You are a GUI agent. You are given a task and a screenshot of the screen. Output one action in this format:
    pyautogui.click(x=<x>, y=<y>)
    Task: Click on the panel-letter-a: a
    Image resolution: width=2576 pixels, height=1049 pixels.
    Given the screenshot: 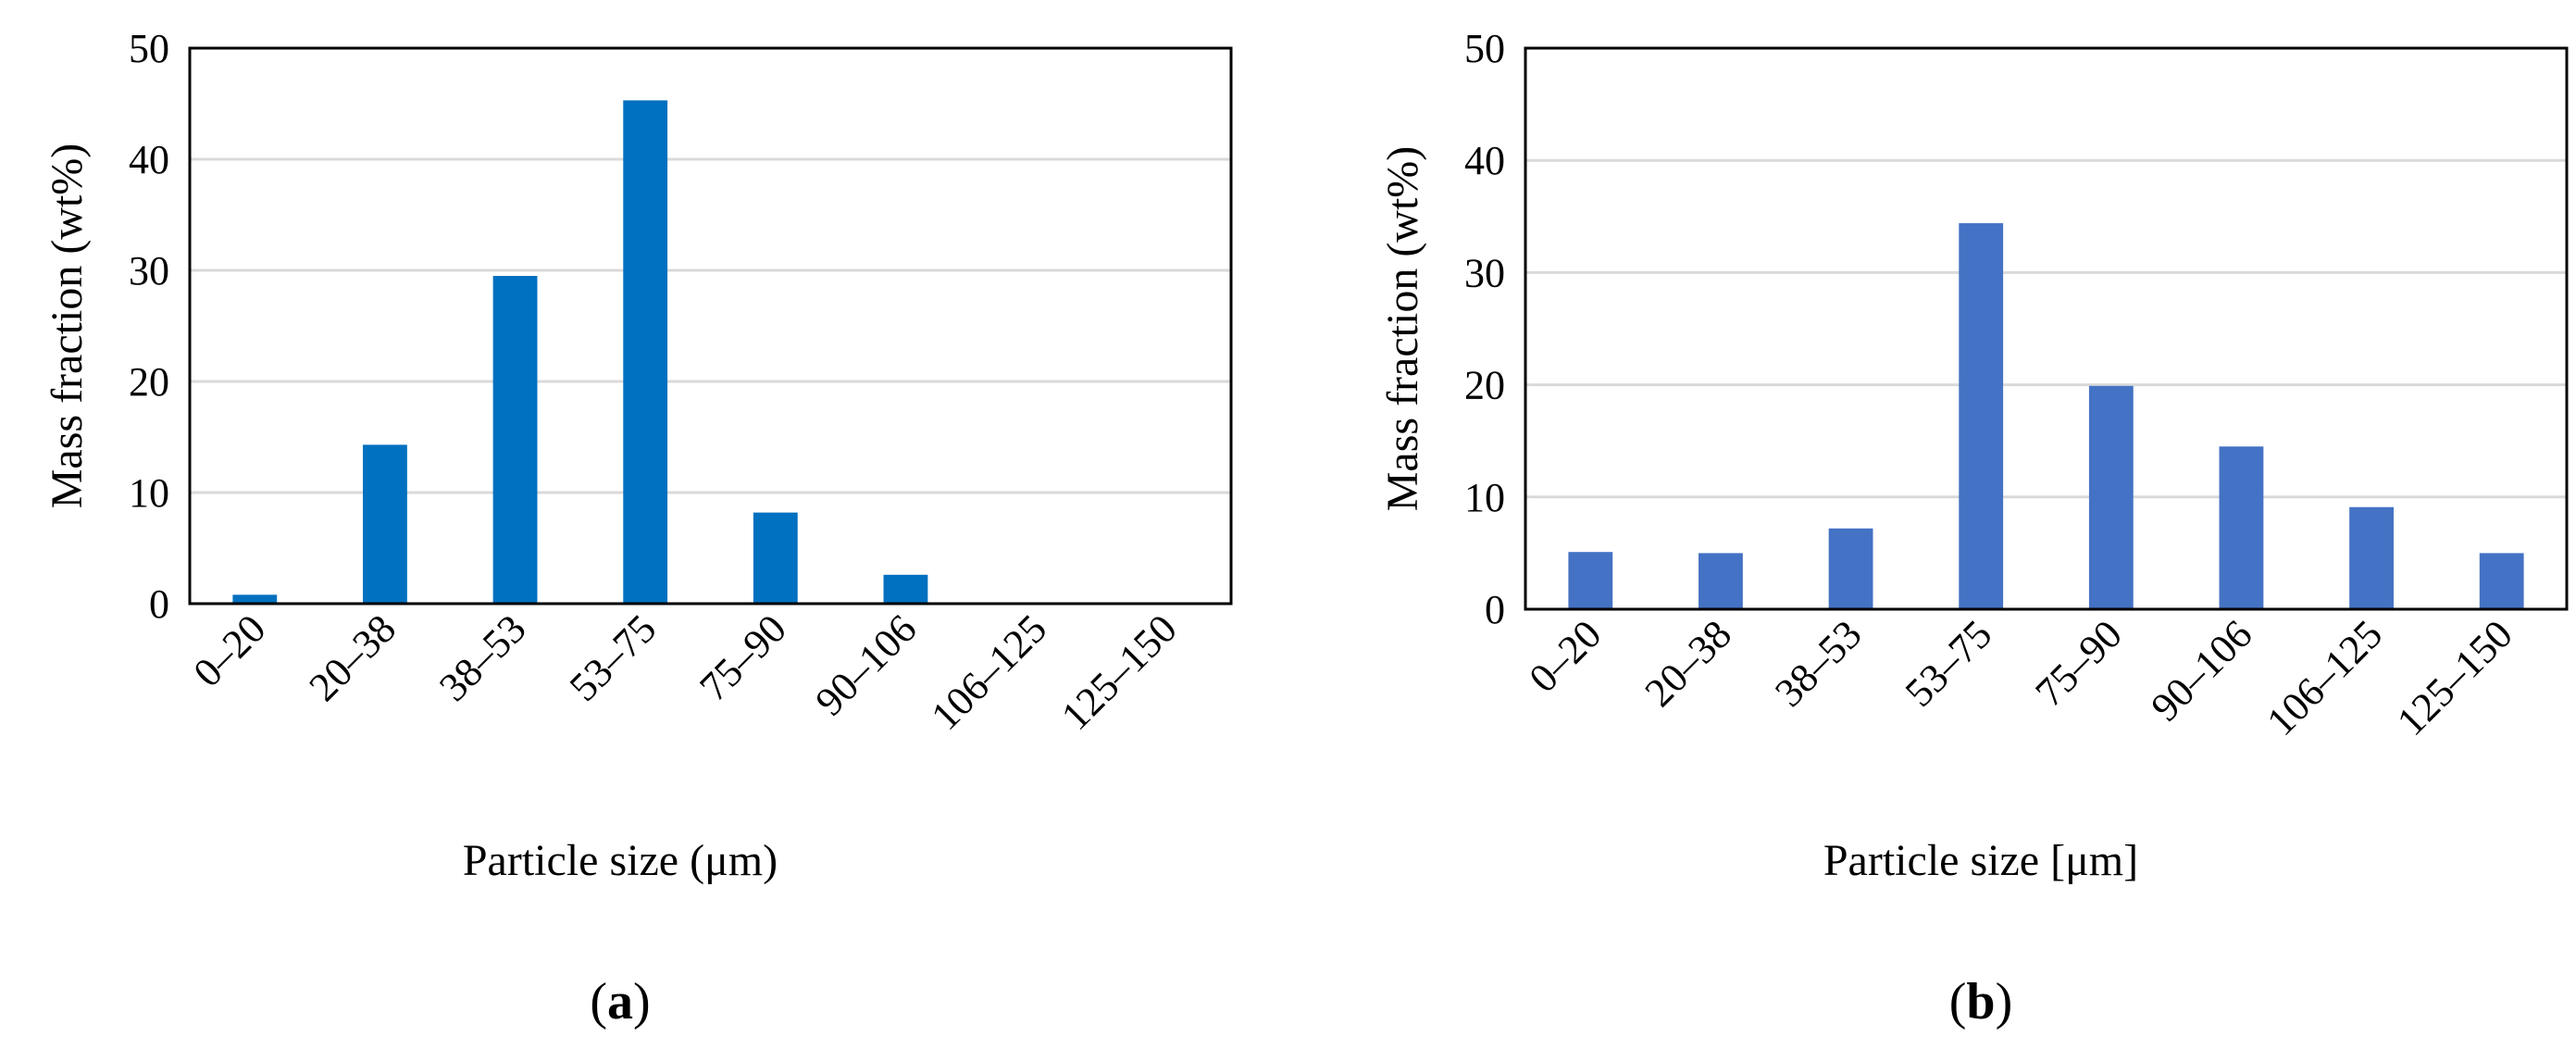 What is the action you would take?
    pyautogui.click(x=620, y=1001)
    